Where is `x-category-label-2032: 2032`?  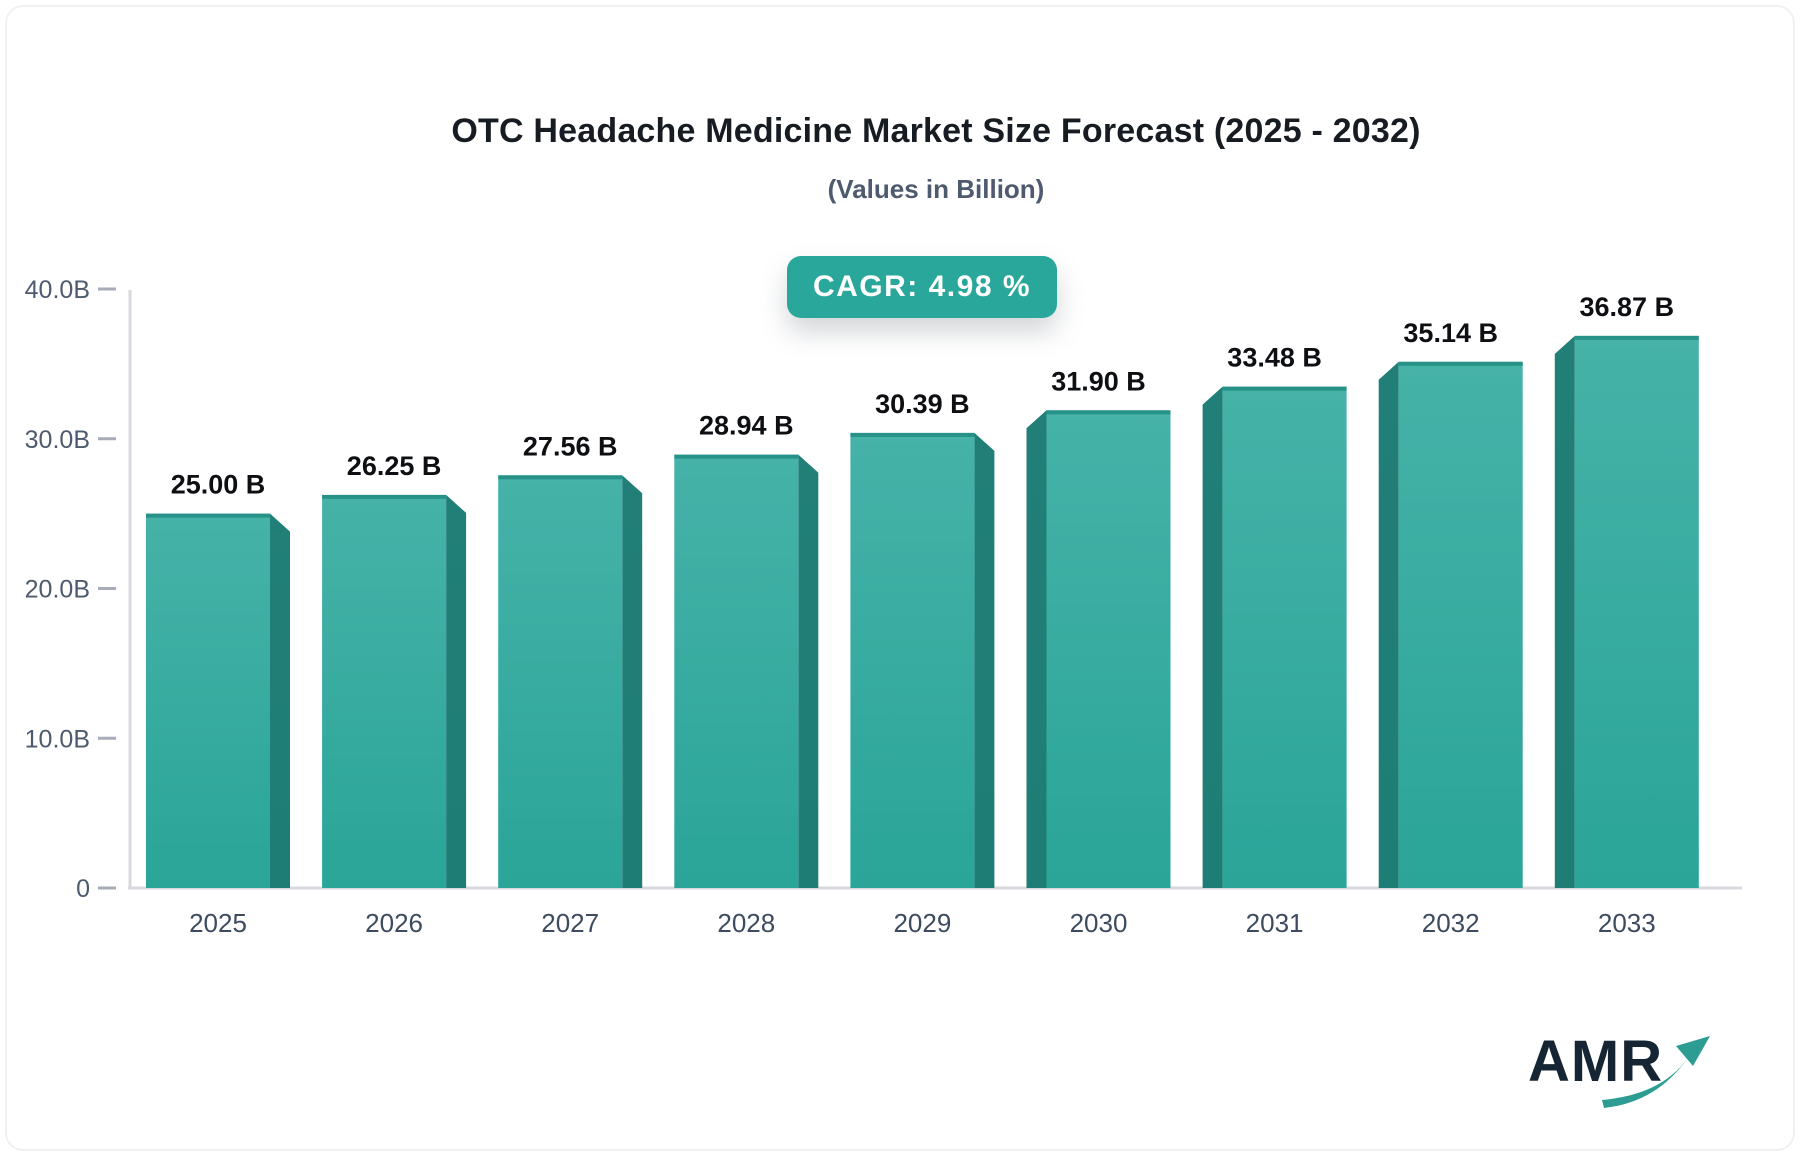
x-category-label-2032: 2032 is located at coordinates (1451, 923).